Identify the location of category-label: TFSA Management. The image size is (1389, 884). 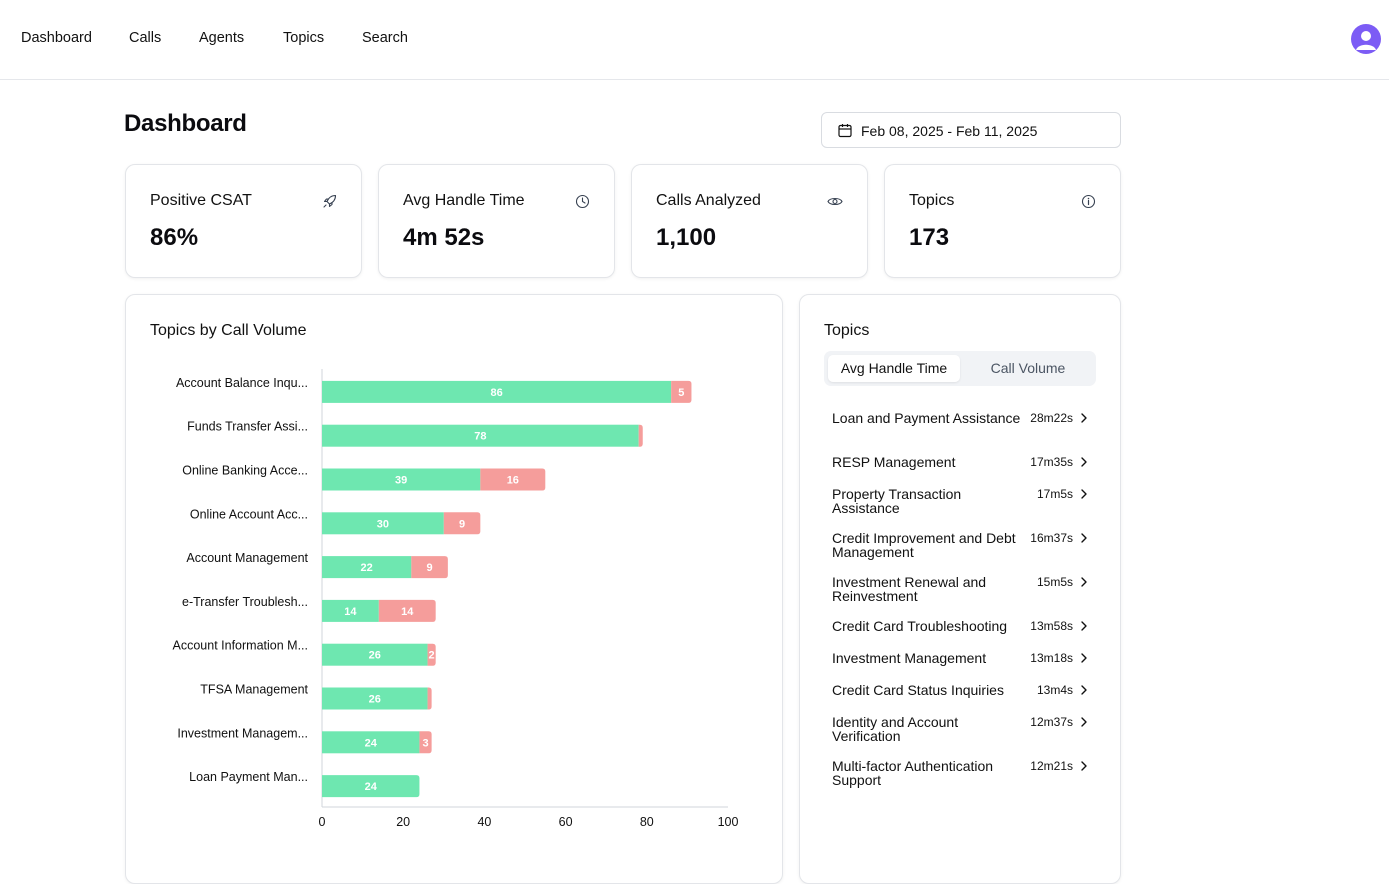
(254, 690).